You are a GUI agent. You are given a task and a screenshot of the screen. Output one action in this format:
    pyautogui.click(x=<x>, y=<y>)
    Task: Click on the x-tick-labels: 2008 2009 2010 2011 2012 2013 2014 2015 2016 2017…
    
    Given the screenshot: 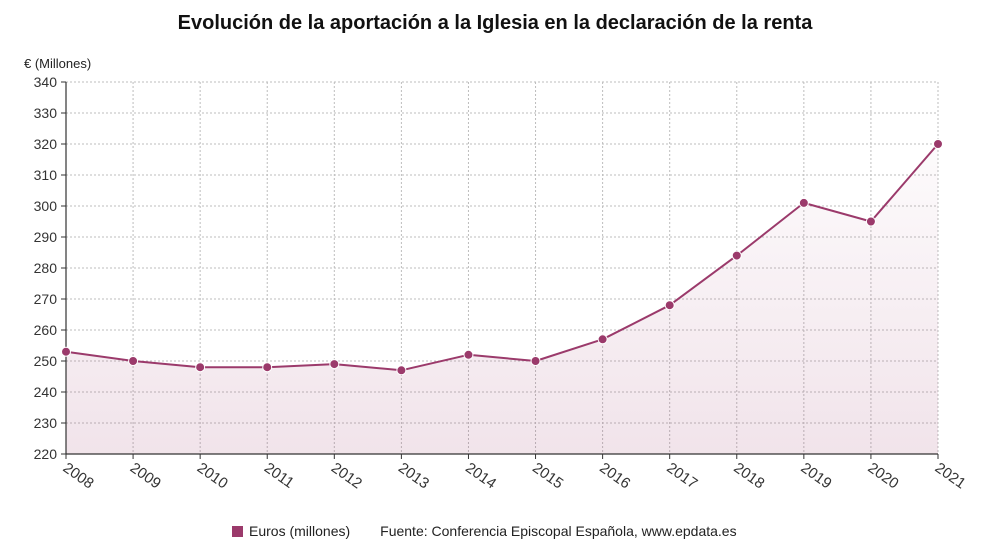 What is the action you would take?
    pyautogui.click(x=514, y=475)
    